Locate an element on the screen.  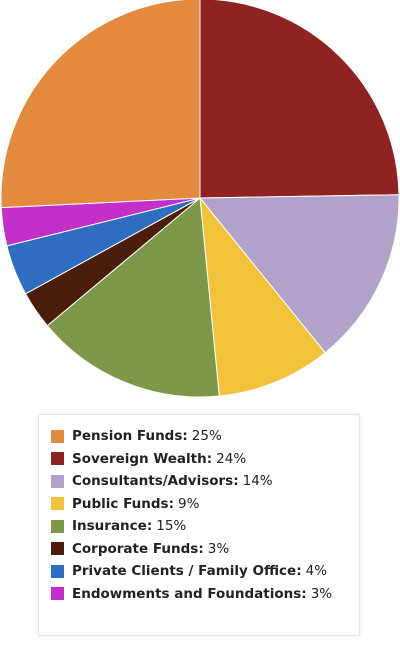
legend-swatch-consultants-advisors is located at coordinates (57, 481).